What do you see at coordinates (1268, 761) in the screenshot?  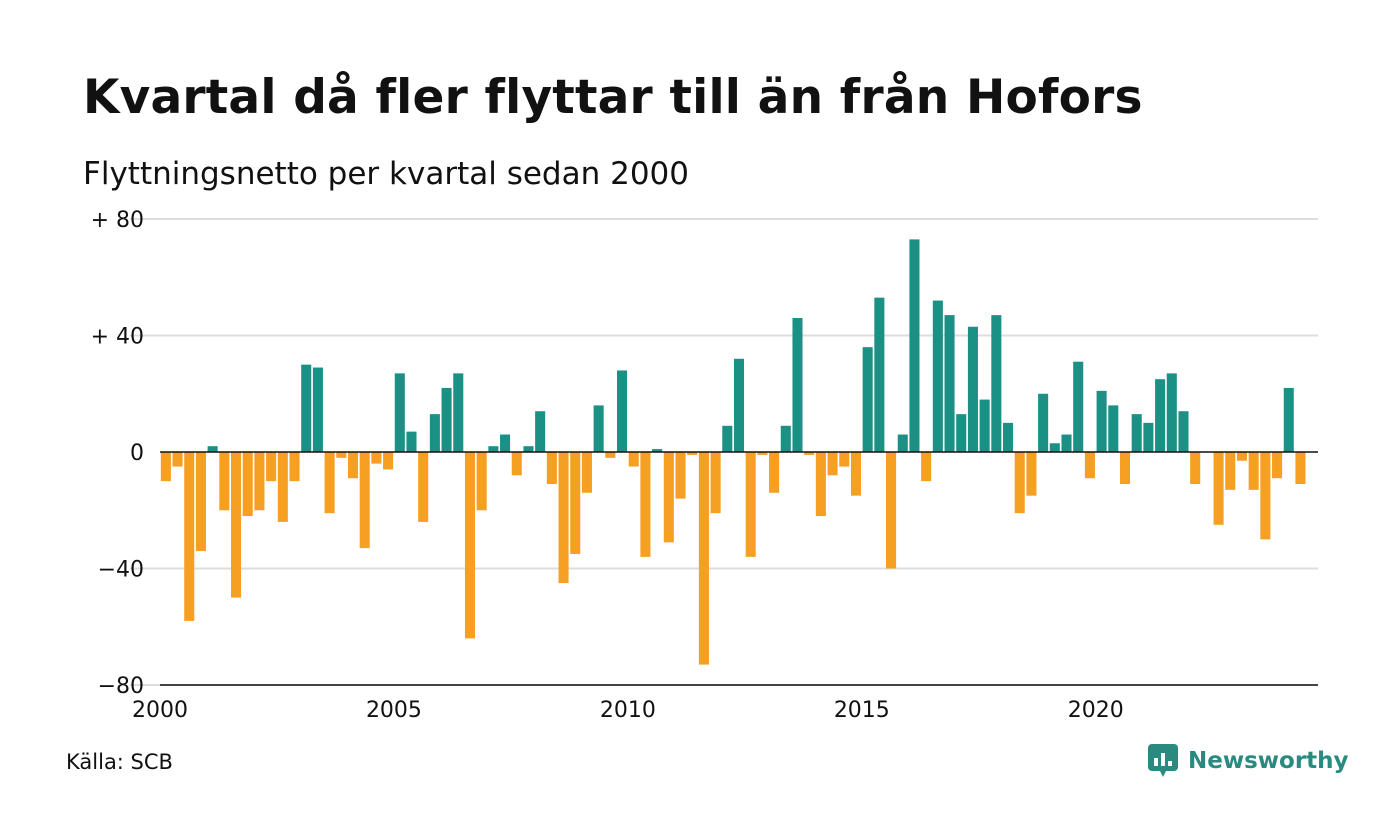 I see `brand-name: Newsworthy` at bounding box center [1268, 761].